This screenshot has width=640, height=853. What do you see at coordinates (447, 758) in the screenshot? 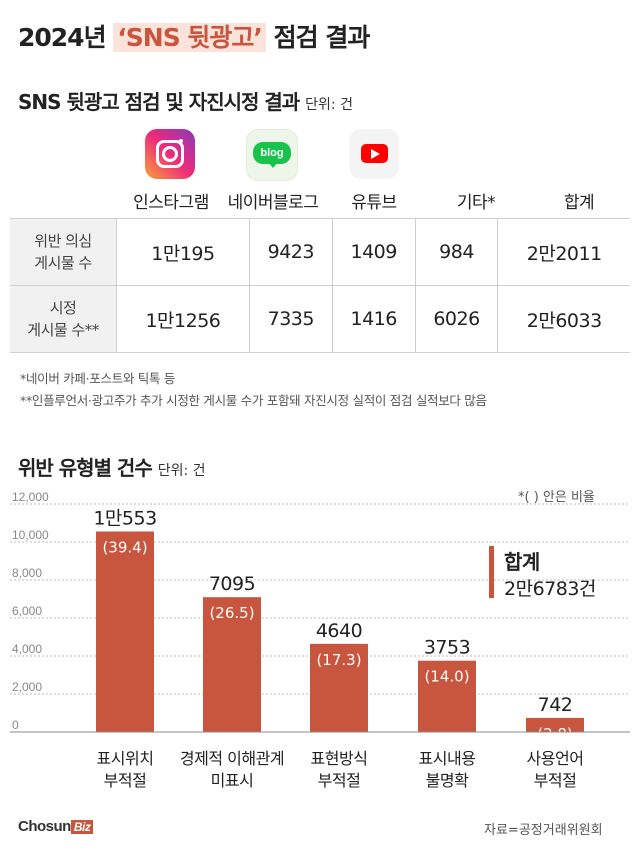
I see `category-label: 표시내용` at bounding box center [447, 758].